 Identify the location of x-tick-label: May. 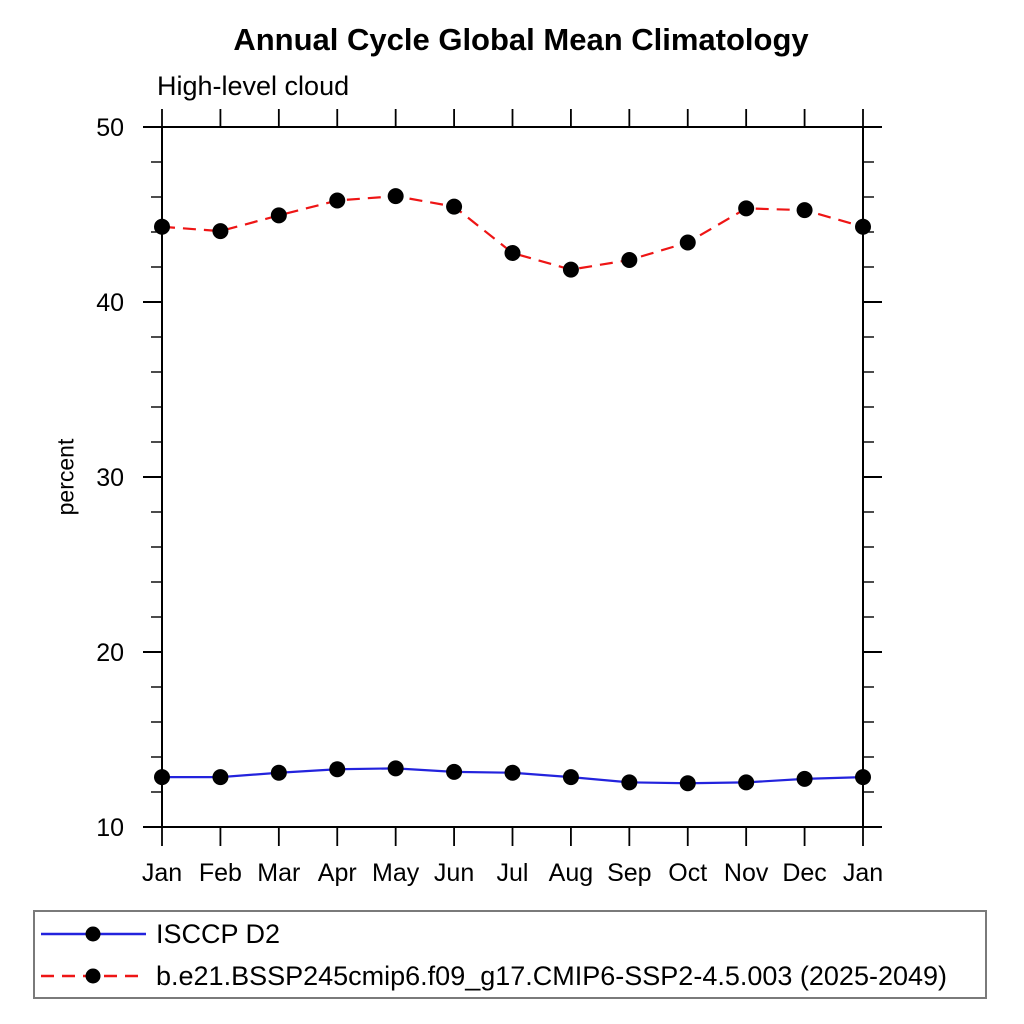
(396, 873).